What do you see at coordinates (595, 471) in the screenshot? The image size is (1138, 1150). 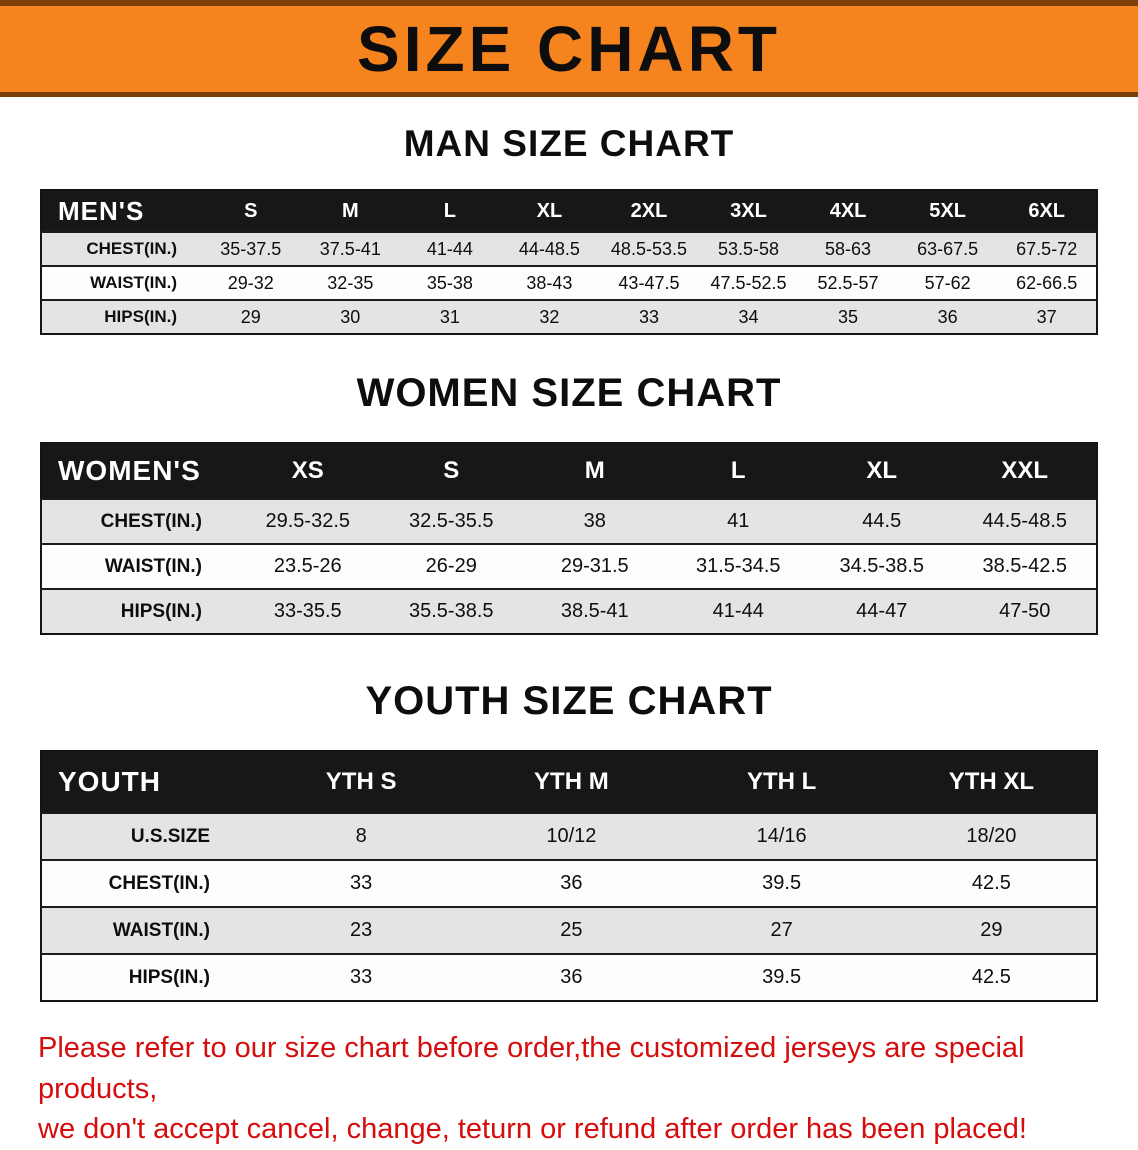 I see `size-column-header: M` at bounding box center [595, 471].